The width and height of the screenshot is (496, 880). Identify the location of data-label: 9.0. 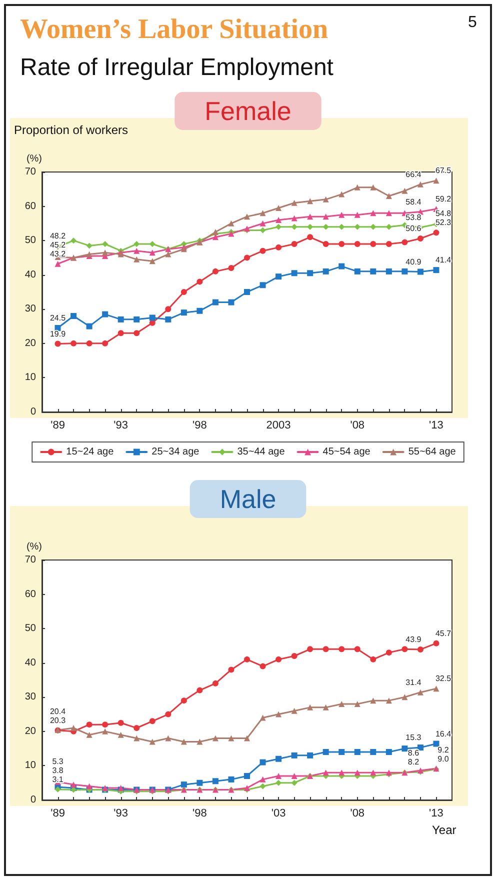
(444, 759).